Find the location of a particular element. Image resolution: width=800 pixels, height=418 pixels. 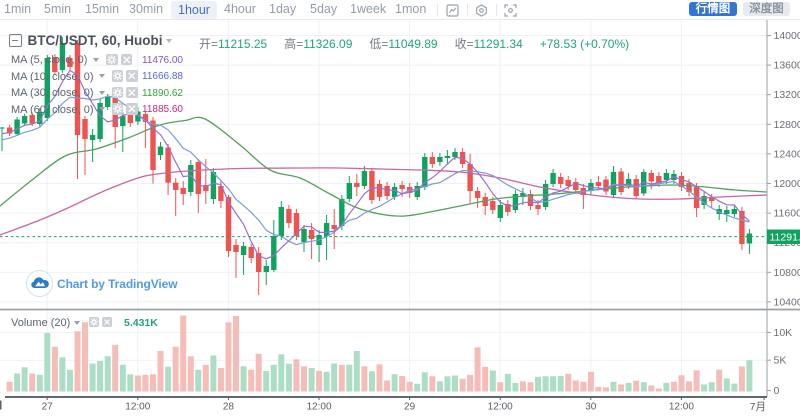

svg-text: 10800 is located at coordinates (787, 273).